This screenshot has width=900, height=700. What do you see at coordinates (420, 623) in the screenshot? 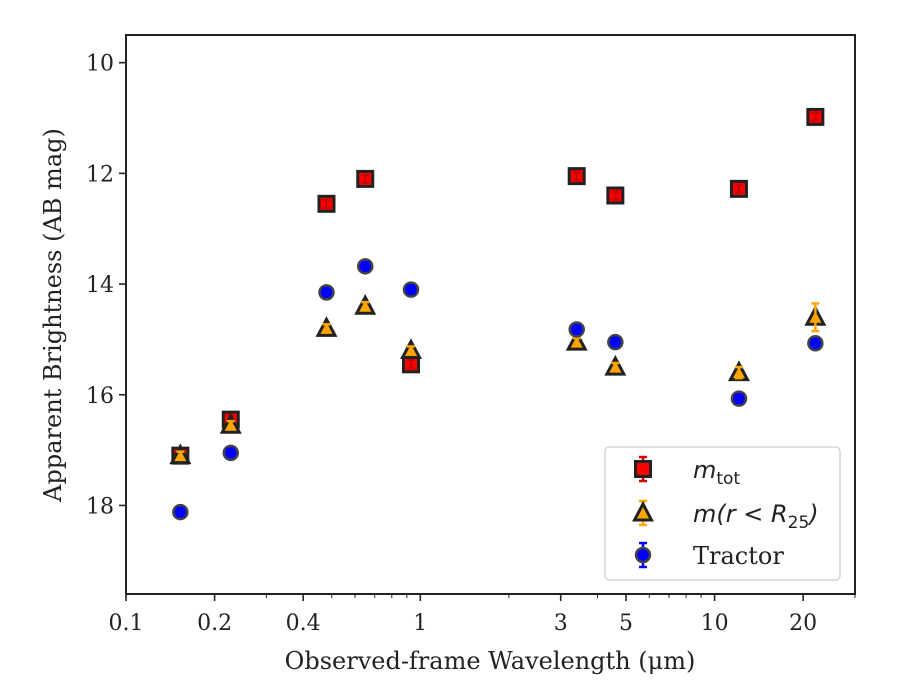
I see `x-tick-label: 1` at bounding box center [420, 623].